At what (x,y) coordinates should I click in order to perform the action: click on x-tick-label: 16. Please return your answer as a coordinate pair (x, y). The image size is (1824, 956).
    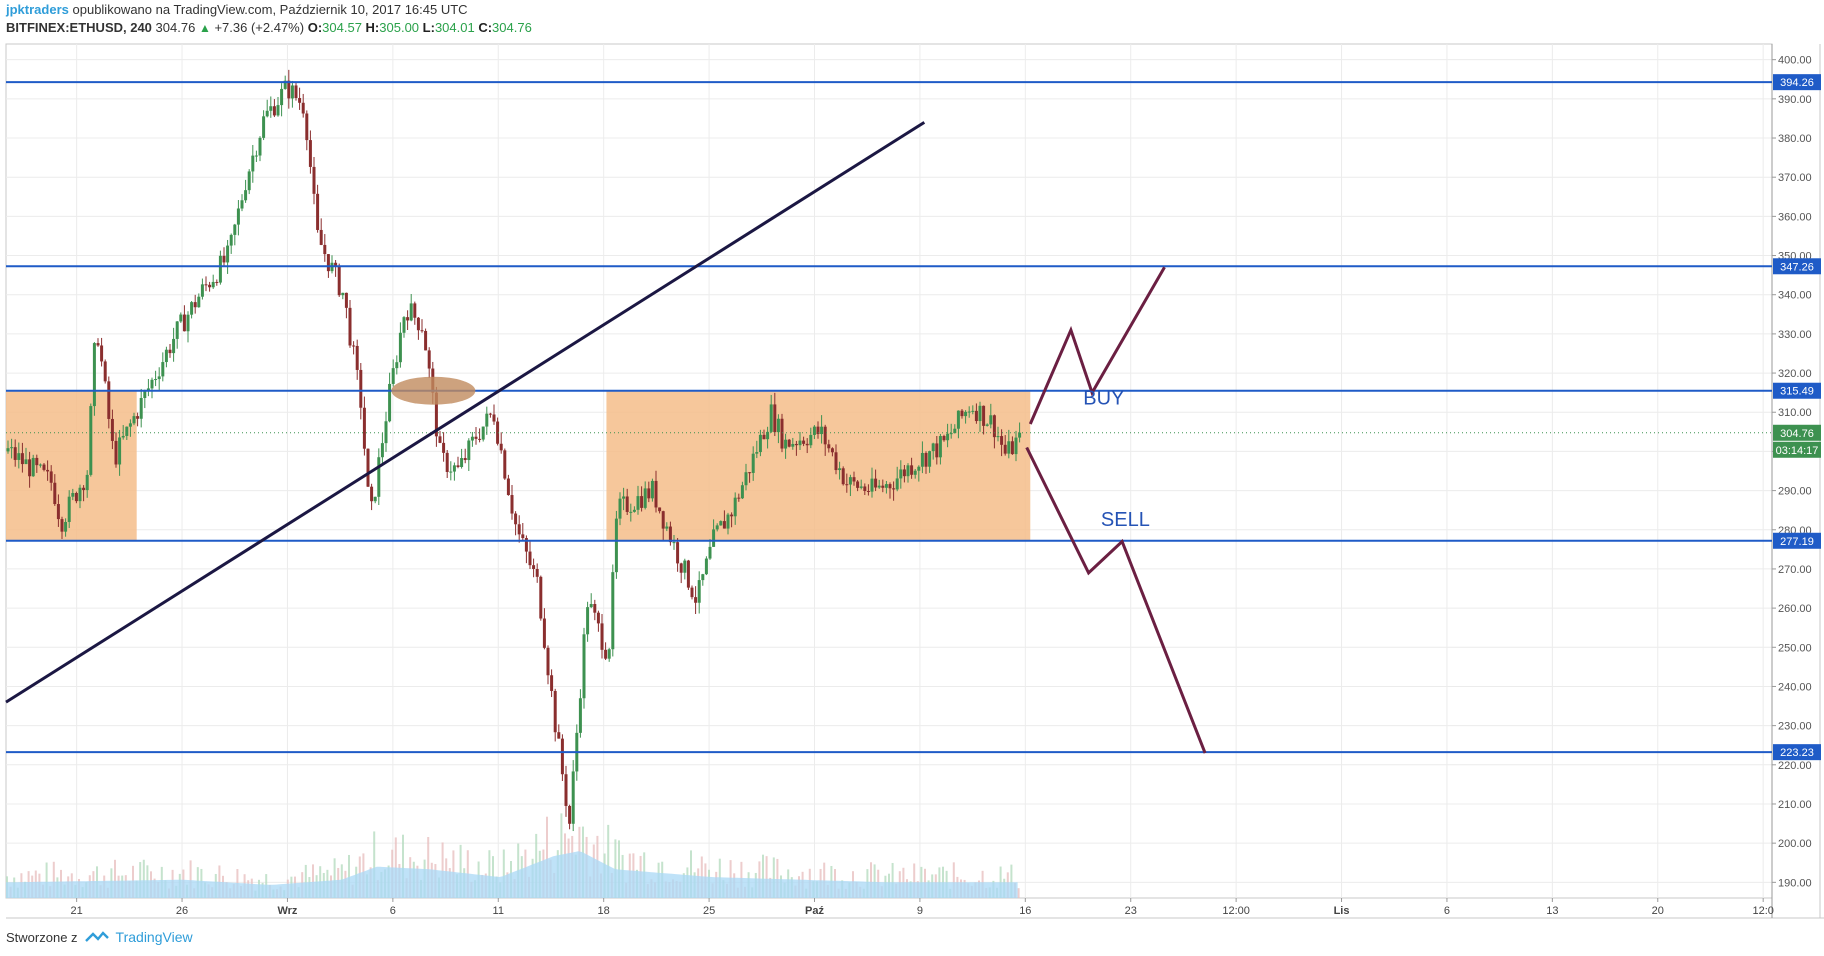
    Looking at the image, I should click on (1025, 911).